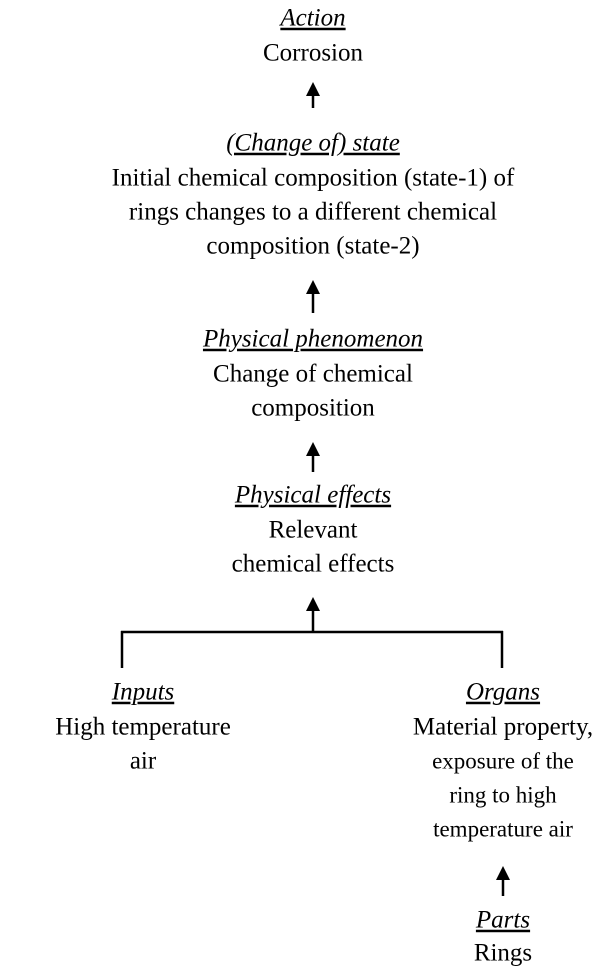 This screenshot has width=609, height=974. What do you see at coordinates (313, 212) in the screenshot?
I see `node-text: rings changes to a different chemical` at bounding box center [313, 212].